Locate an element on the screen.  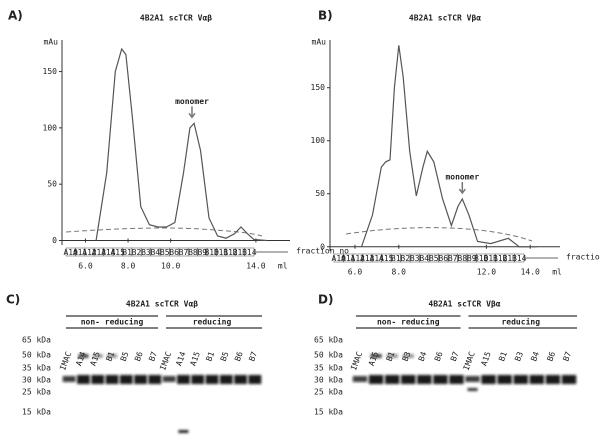
fraction: A10 is located at coordinates (70, 252).